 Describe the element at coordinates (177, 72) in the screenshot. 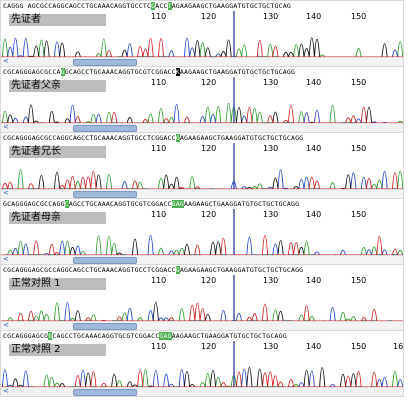

I see `highlighted-base: K` at that location.